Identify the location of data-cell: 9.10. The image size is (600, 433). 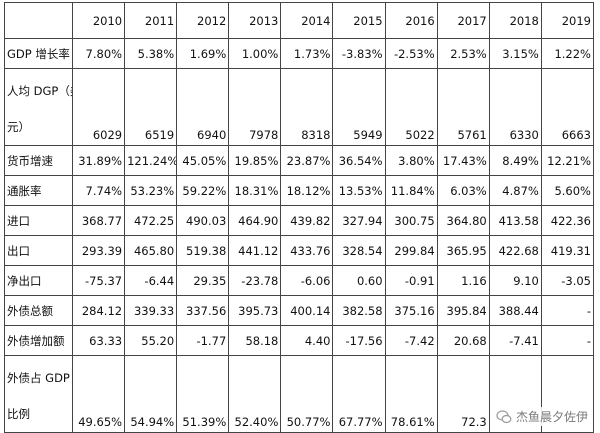
(515, 280).